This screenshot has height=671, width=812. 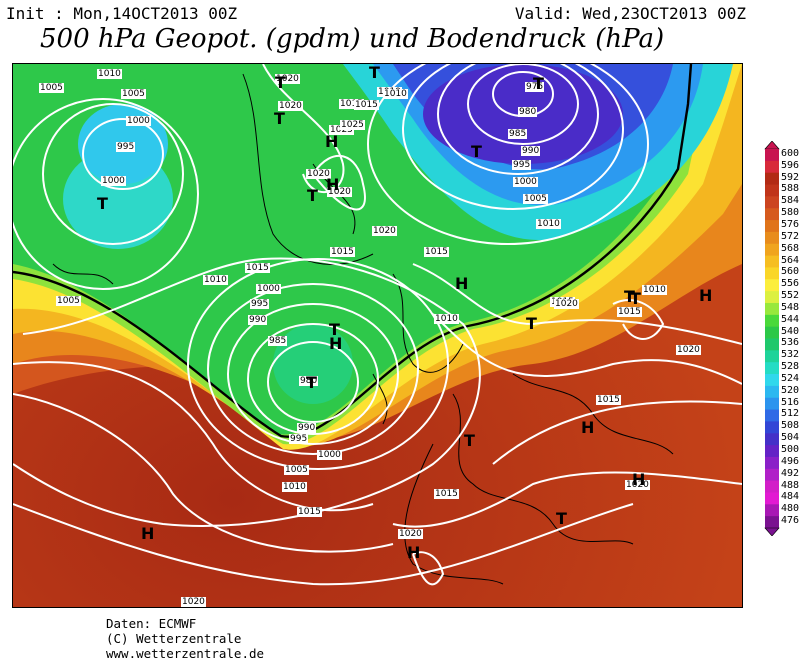 What do you see at coordinates (790, 390) in the screenshot?
I see `legend-label: 520` at bounding box center [790, 390].